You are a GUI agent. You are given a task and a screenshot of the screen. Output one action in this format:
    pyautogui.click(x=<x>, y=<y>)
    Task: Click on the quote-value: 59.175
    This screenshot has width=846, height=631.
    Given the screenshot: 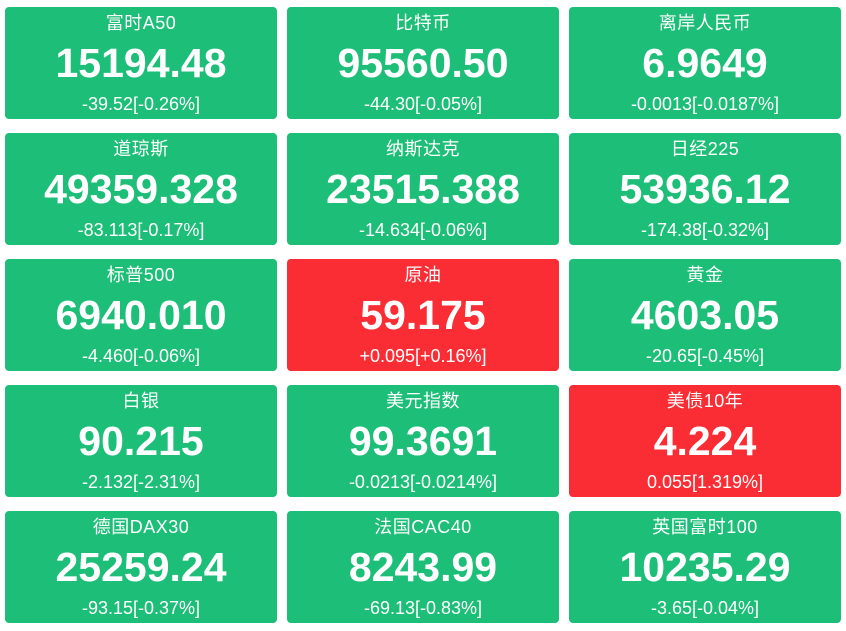 What is the action you would take?
    pyautogui.click(x=423, y=314)
    